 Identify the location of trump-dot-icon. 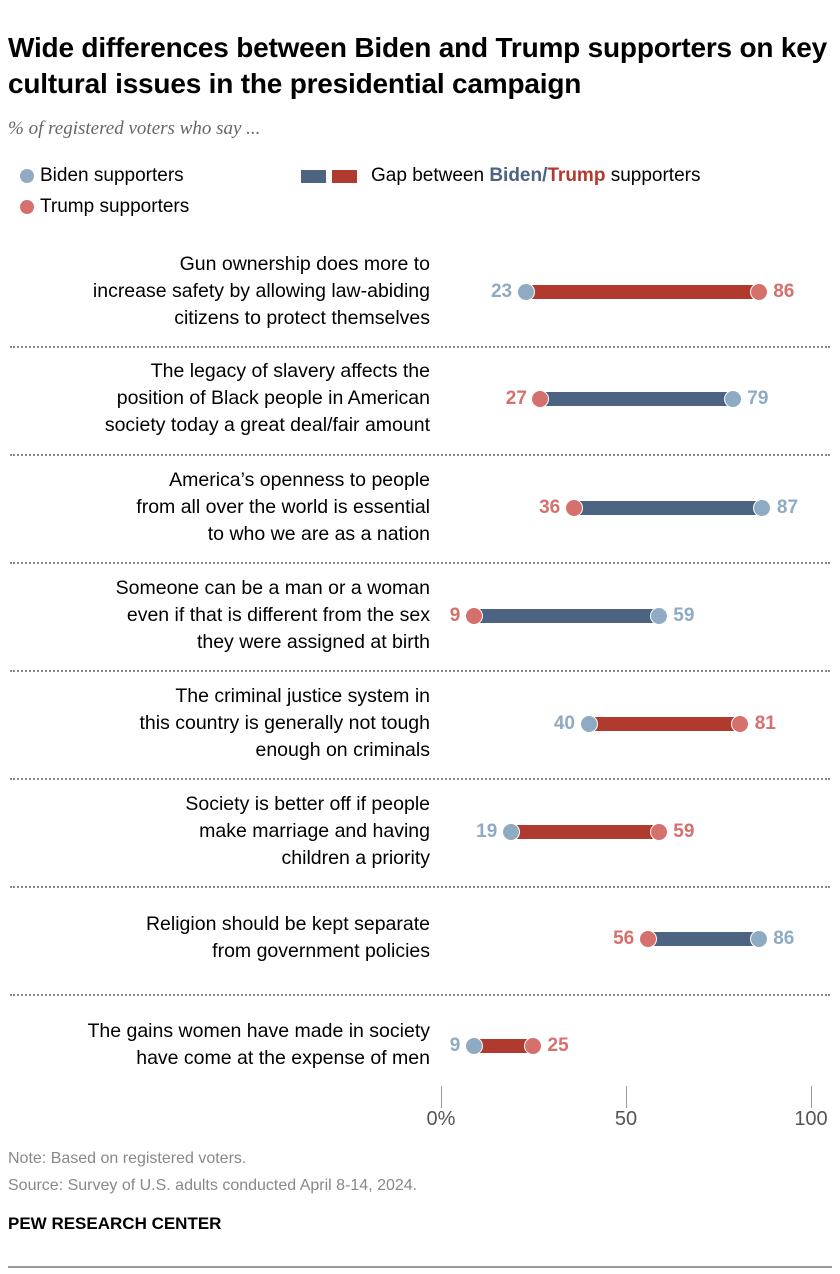
(27, 207).